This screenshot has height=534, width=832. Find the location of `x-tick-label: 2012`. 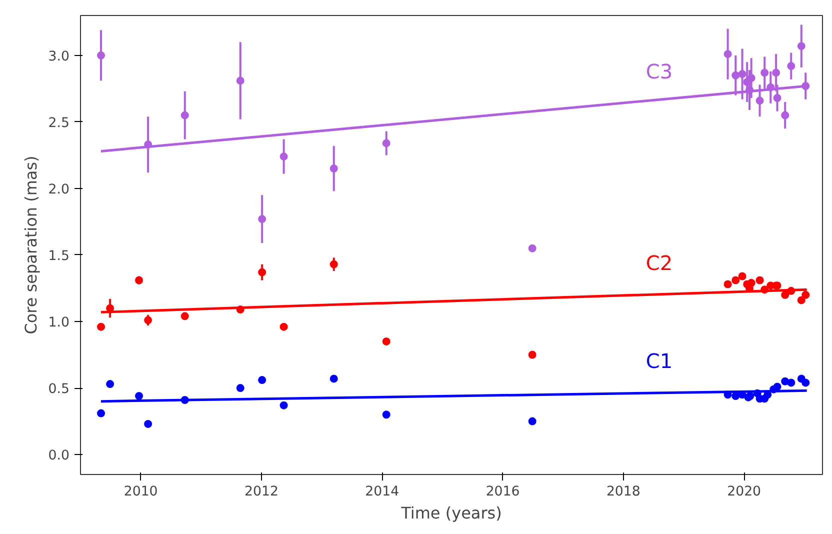

x-tick-label: 2012 is located at coordinates (261, 492).